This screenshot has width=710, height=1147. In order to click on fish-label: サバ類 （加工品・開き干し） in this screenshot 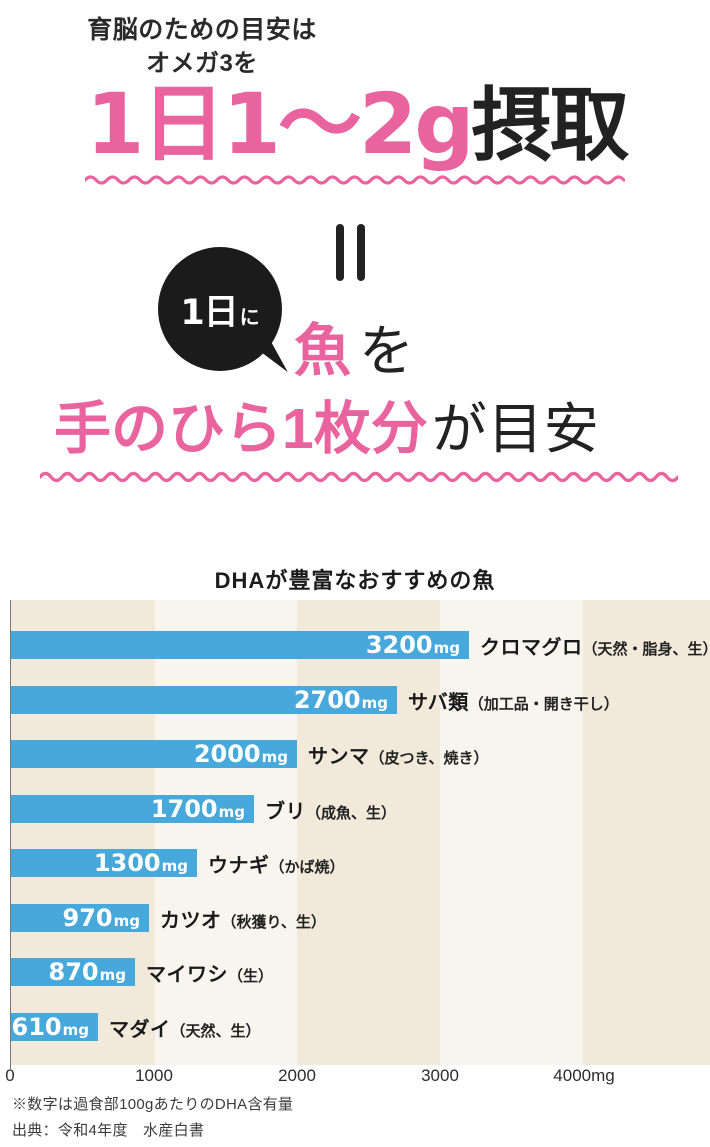, I will do `click(513, 700)`.